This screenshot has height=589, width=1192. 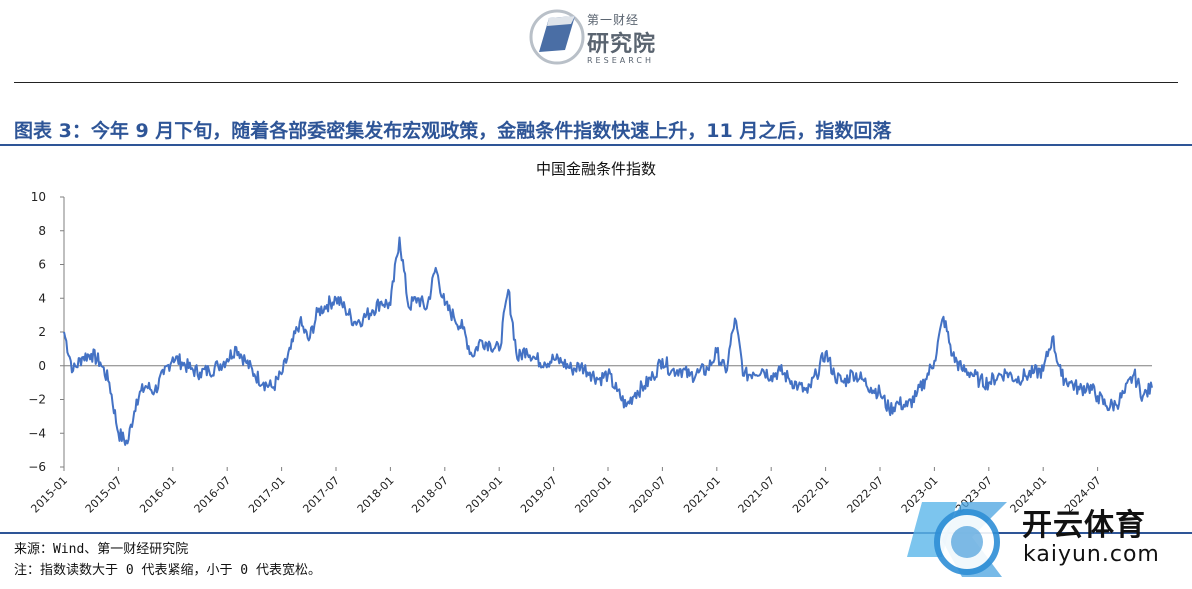 I want to click on logo-text-english: RESEARCH, so click(x=620, y=60).